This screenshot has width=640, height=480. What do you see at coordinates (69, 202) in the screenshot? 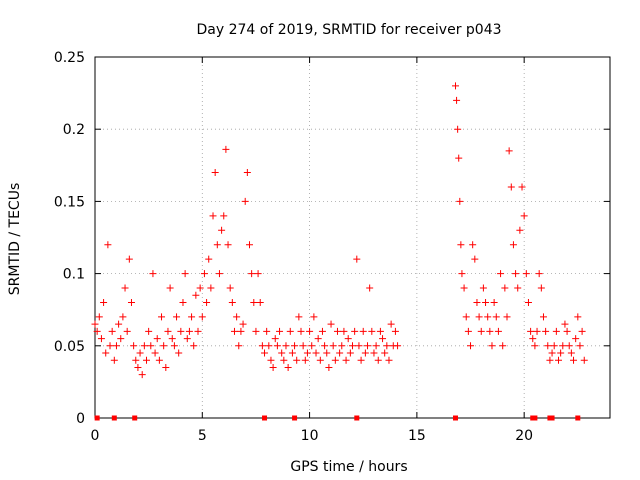
I see `y-tick-label: 0.15` at bounding box center [69, 202].